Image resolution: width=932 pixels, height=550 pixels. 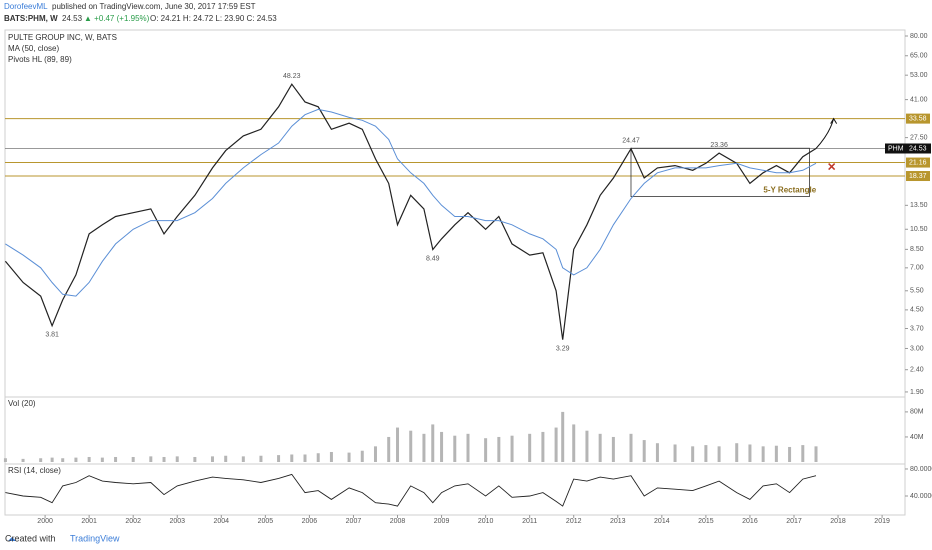 What do you see at coordinates (310, 521) in the screenshot?
I see `x-tick-label: 2006` at bounding box center [310, 521].